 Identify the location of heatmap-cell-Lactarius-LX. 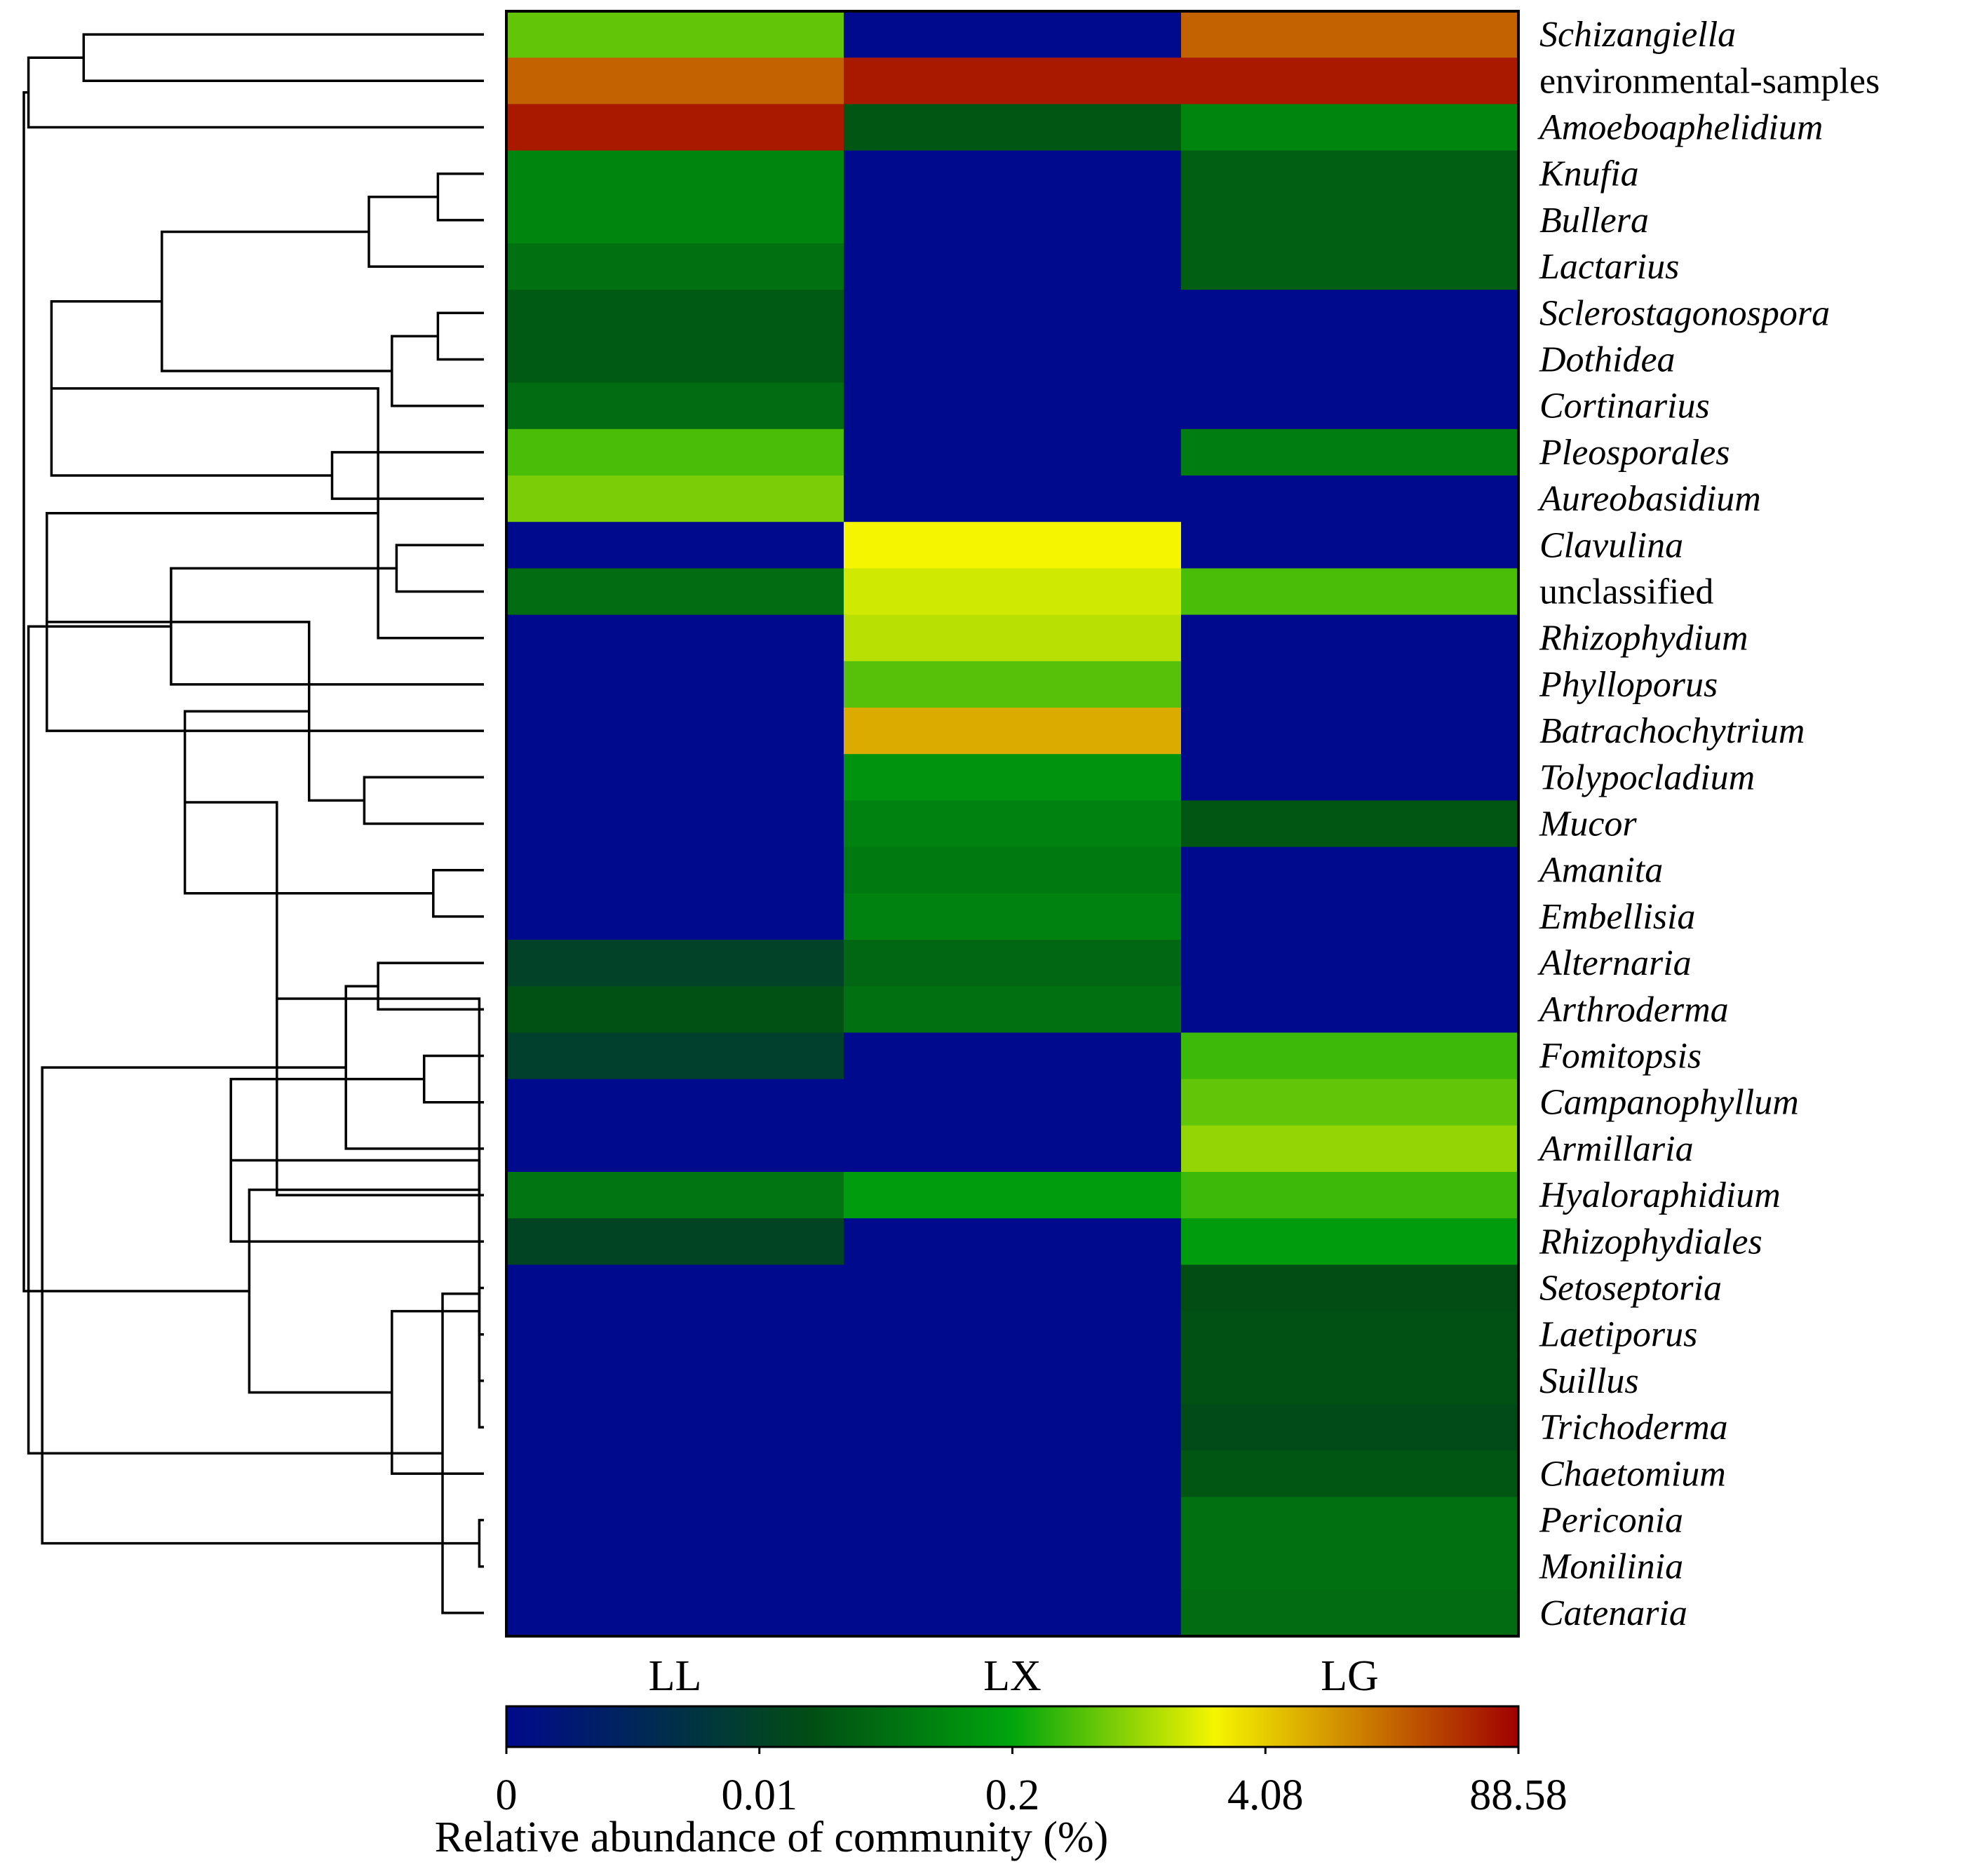
(1013, 266).